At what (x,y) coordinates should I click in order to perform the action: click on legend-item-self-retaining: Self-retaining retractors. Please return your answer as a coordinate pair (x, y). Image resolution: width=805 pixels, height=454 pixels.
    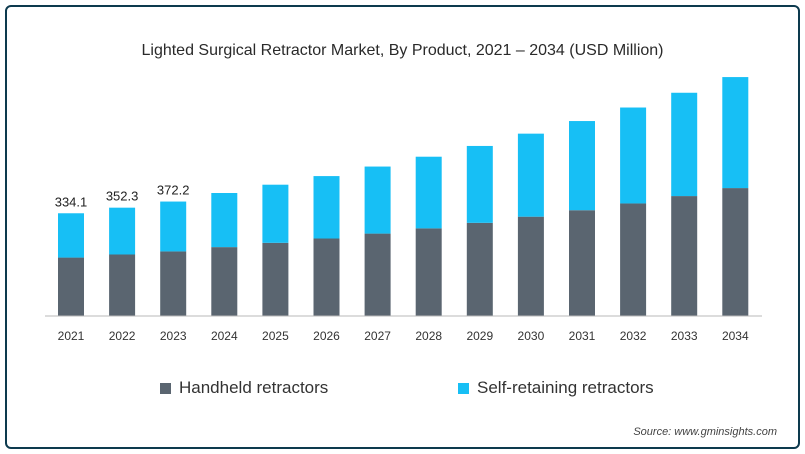
    Looking at the image, I should click on (556, 388).